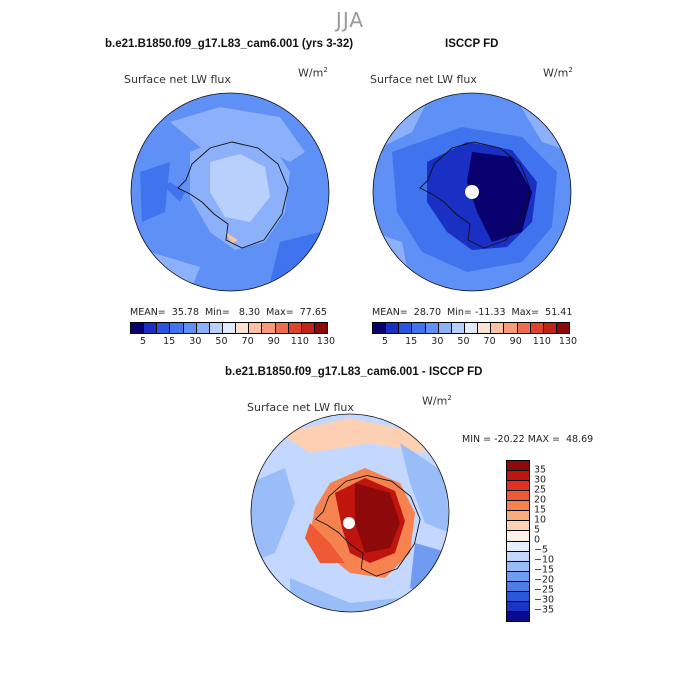 The height and width of the screenshot is (700, 700). Describe the element at coordinates (350, 513) in the screenshot. I see `diff-polar-map` at that location.